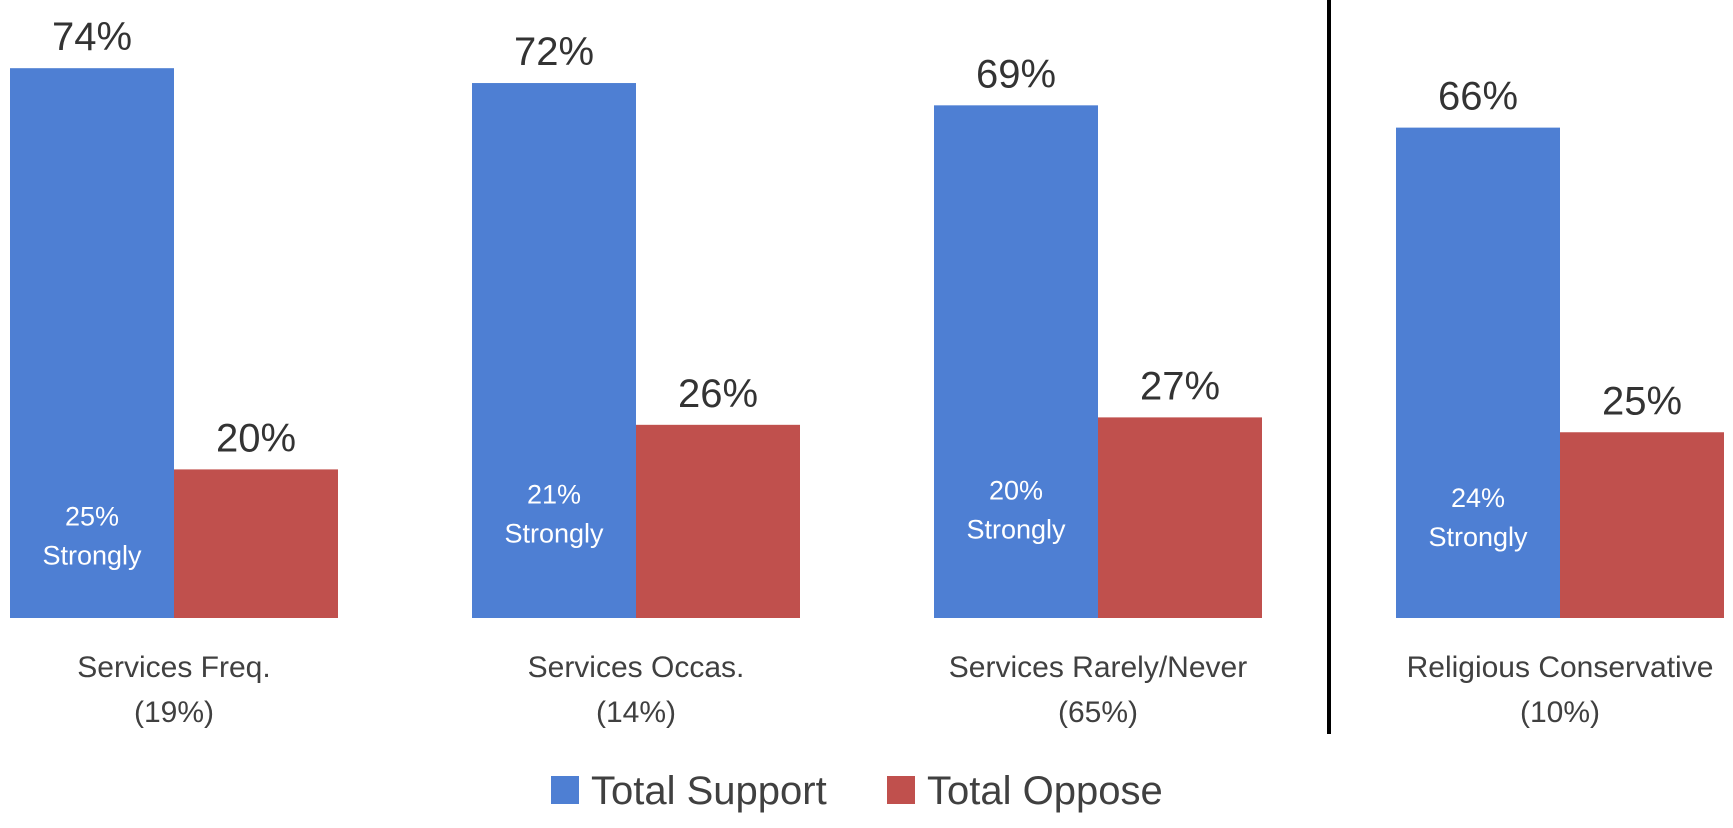  I want to click on category-label: Religious Conservative, so click(1560, 667).